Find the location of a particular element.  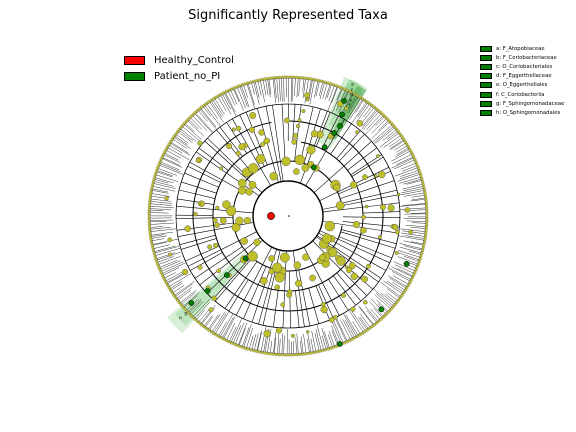

clade-letter-a: a is located at coordinates (352, 84).